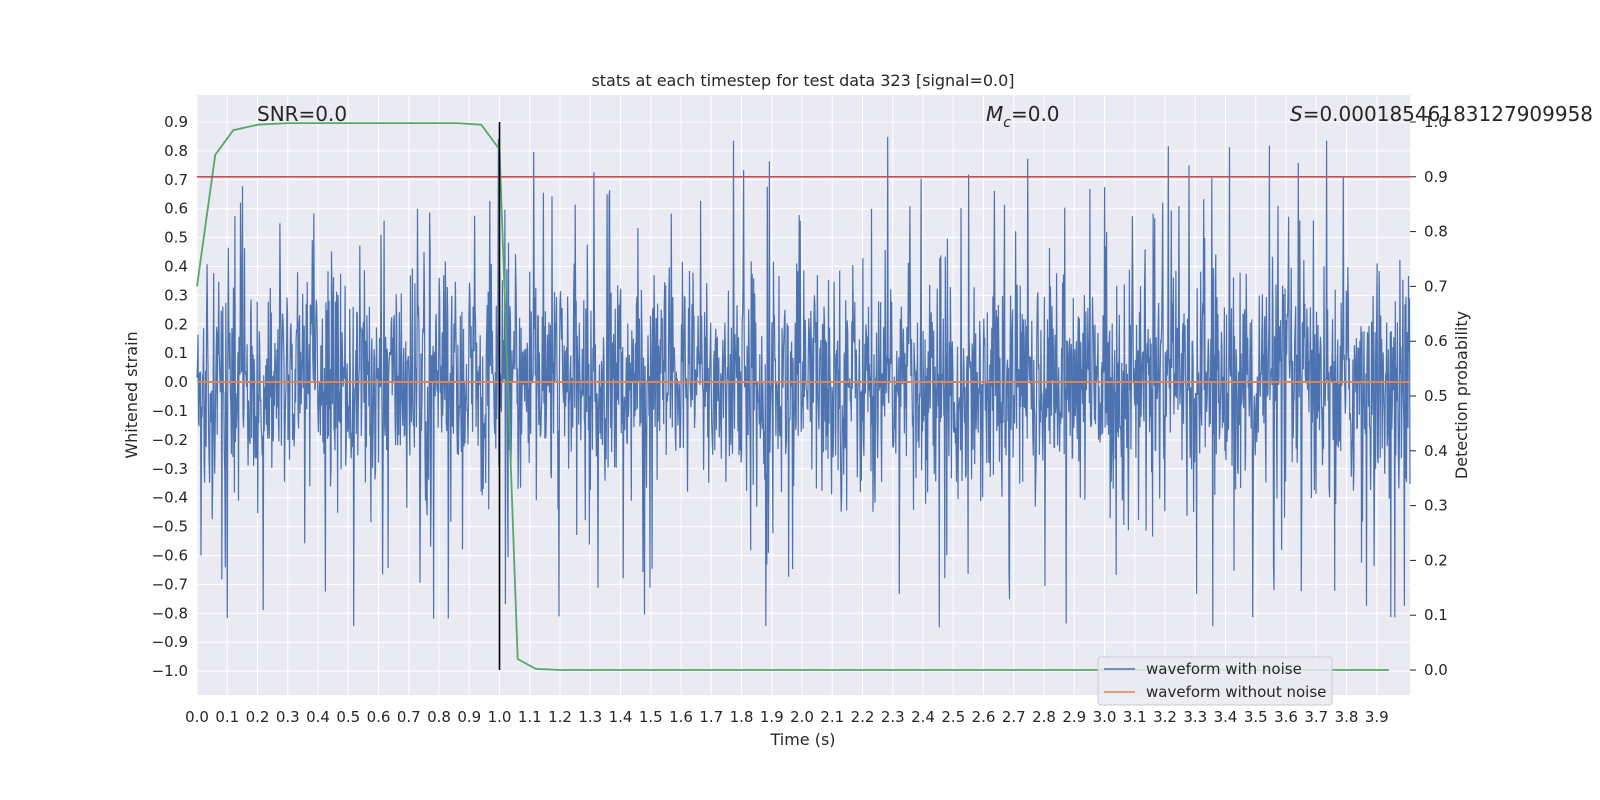 Image resolution: width=1600 pixels, height=800 pixels. I want to click on x-tick-label: 0.6, so click(379, 717).